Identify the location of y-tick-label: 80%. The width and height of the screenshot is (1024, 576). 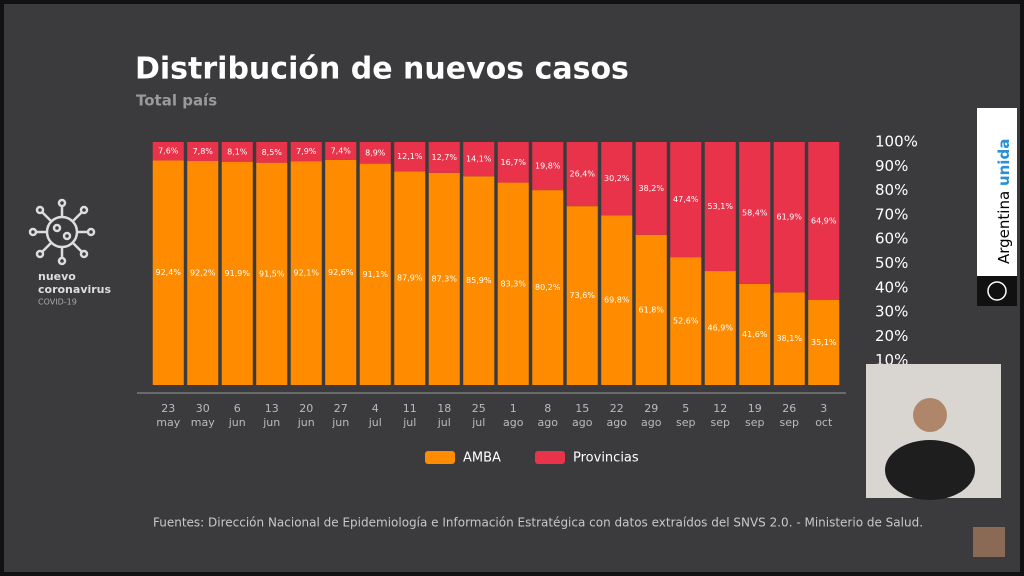
(891, 190).